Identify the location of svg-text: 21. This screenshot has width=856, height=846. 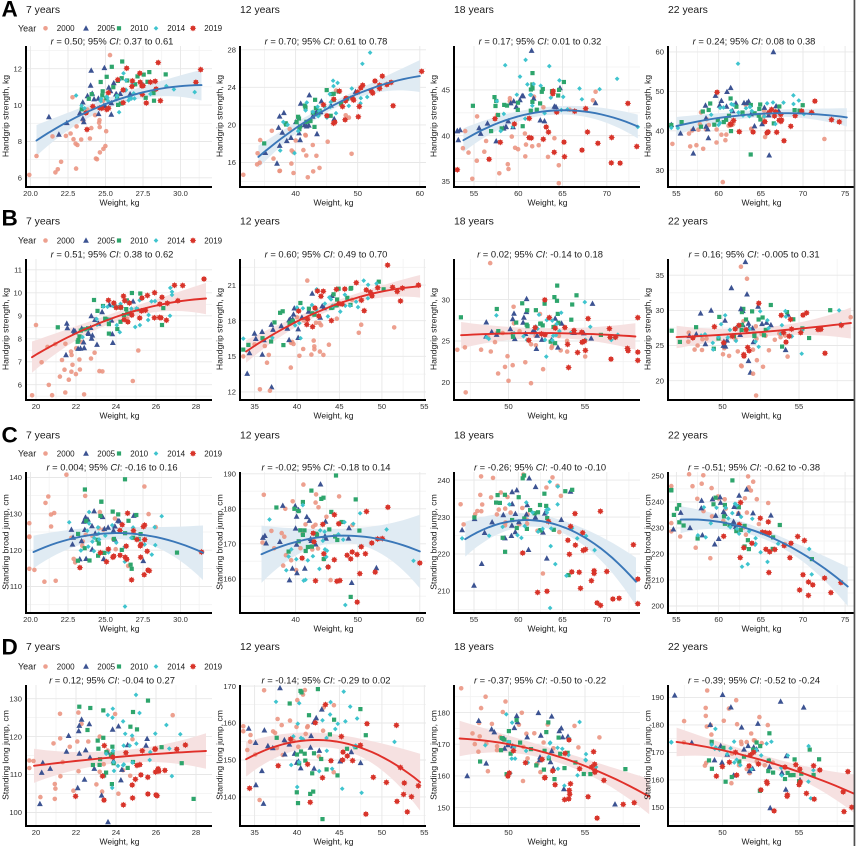
(232, 285).